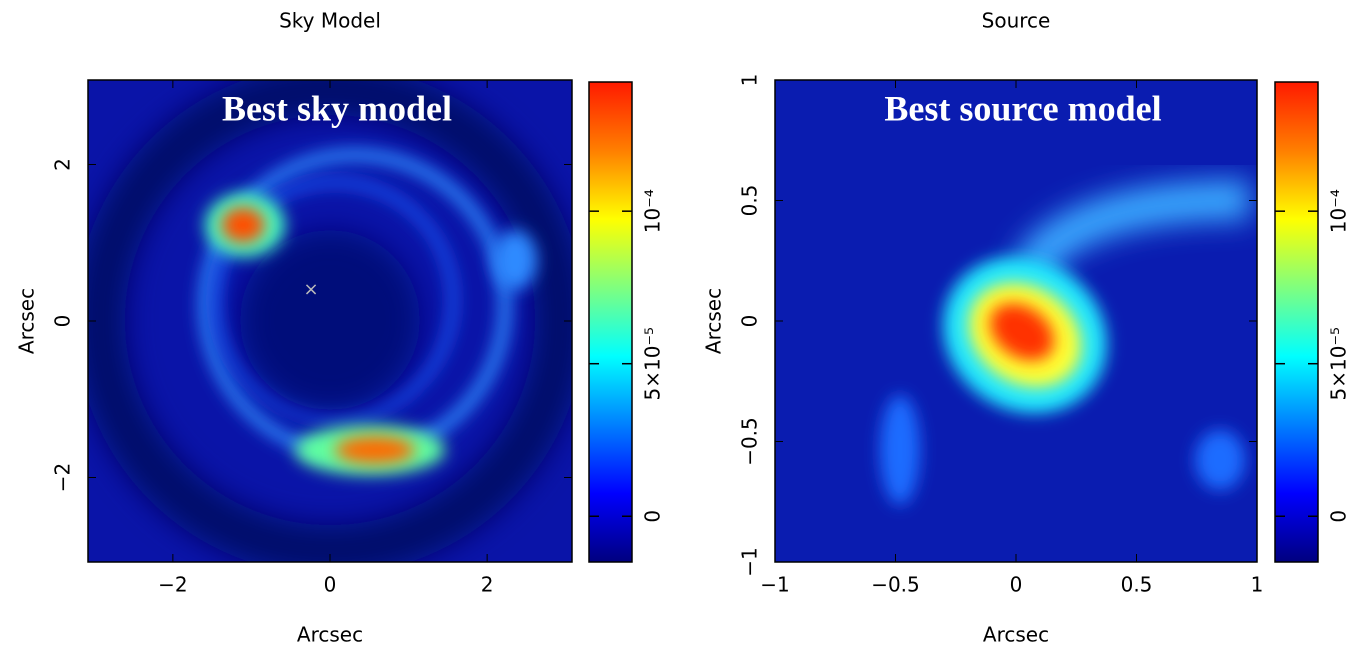  I want to click on annotation: Best source model, so click(1022, 108).